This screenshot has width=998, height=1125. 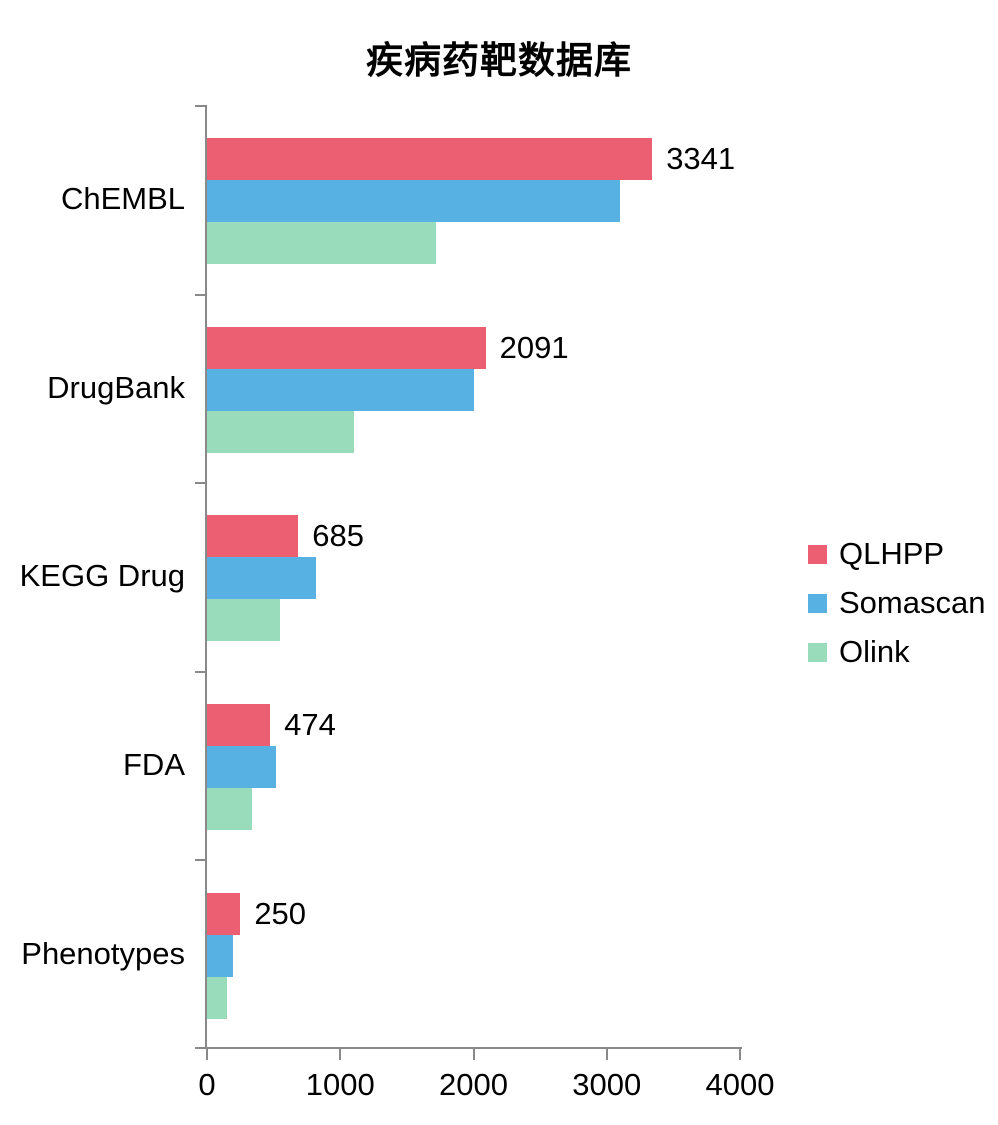 What do you see at coordinates (207, 1084) in the screenshot?
I see `x-axis-label-0: 0` at bounding box center [207, 1084].